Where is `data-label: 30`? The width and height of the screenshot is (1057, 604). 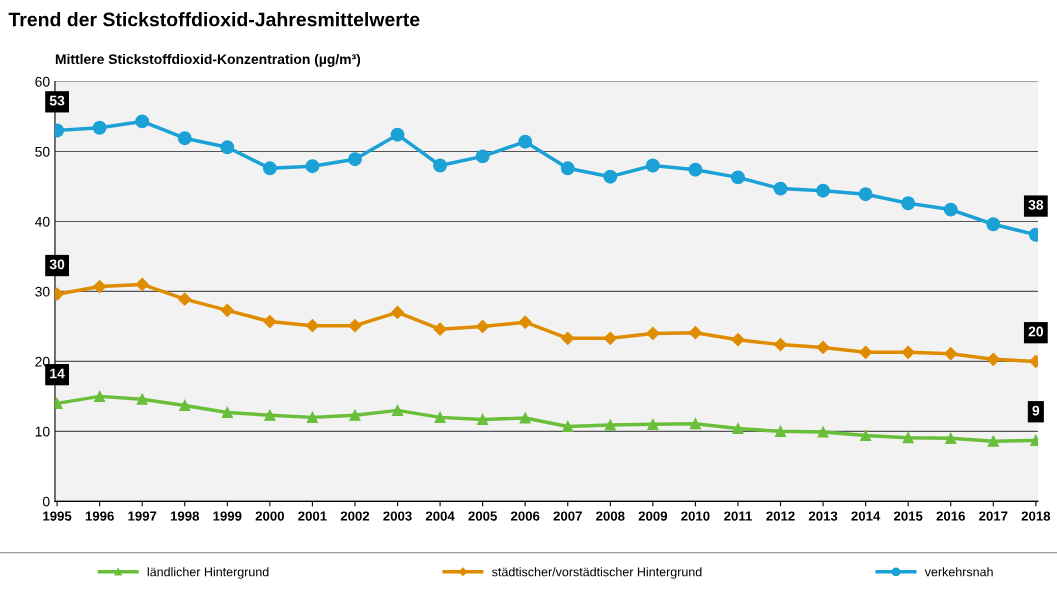
data-label: 30 is located at coordinates (57, 264).